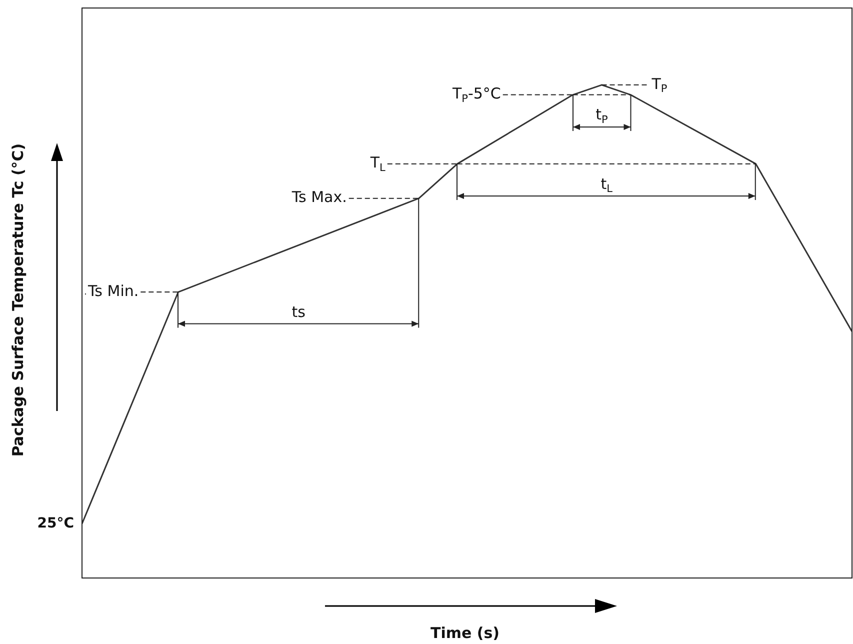 This screenshot has width=853, height=644. What do you see at coordinates (113, 291) in the screenshot?
I see `ref-line-label: Ts Min.` at bounding box center [113, 291].